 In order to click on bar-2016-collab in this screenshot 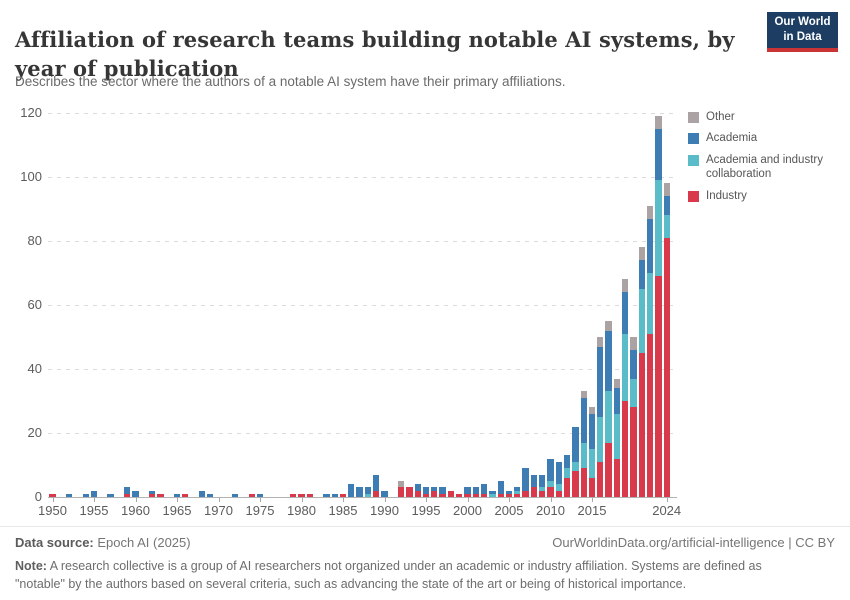, I will do `click(600, 439)`.